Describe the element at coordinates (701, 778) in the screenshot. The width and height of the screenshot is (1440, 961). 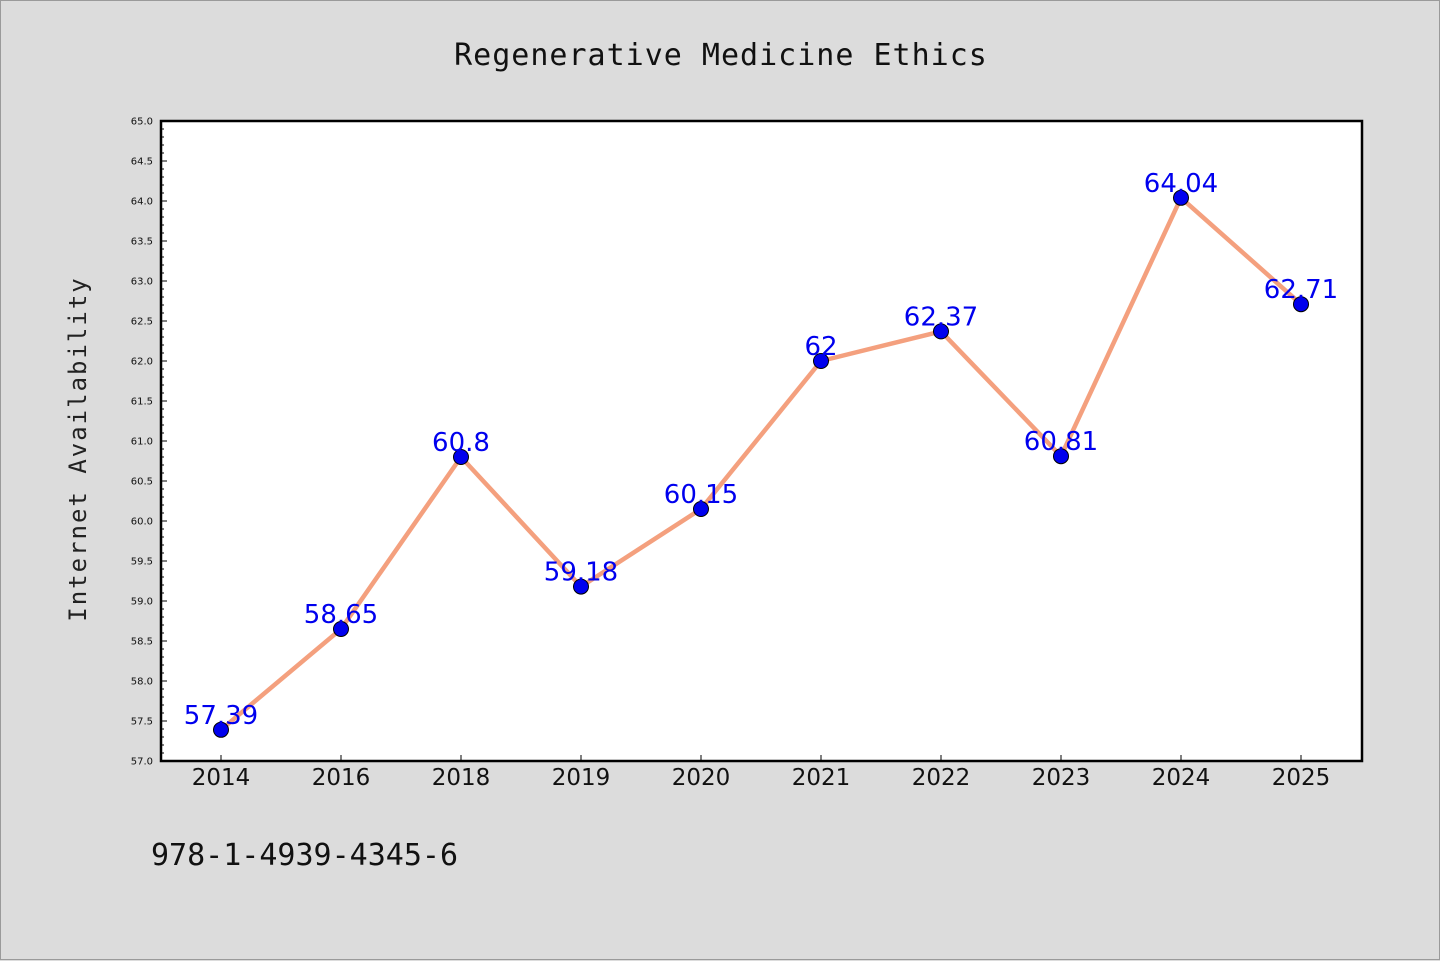
I see `x-tick-label: 2020` at that location.